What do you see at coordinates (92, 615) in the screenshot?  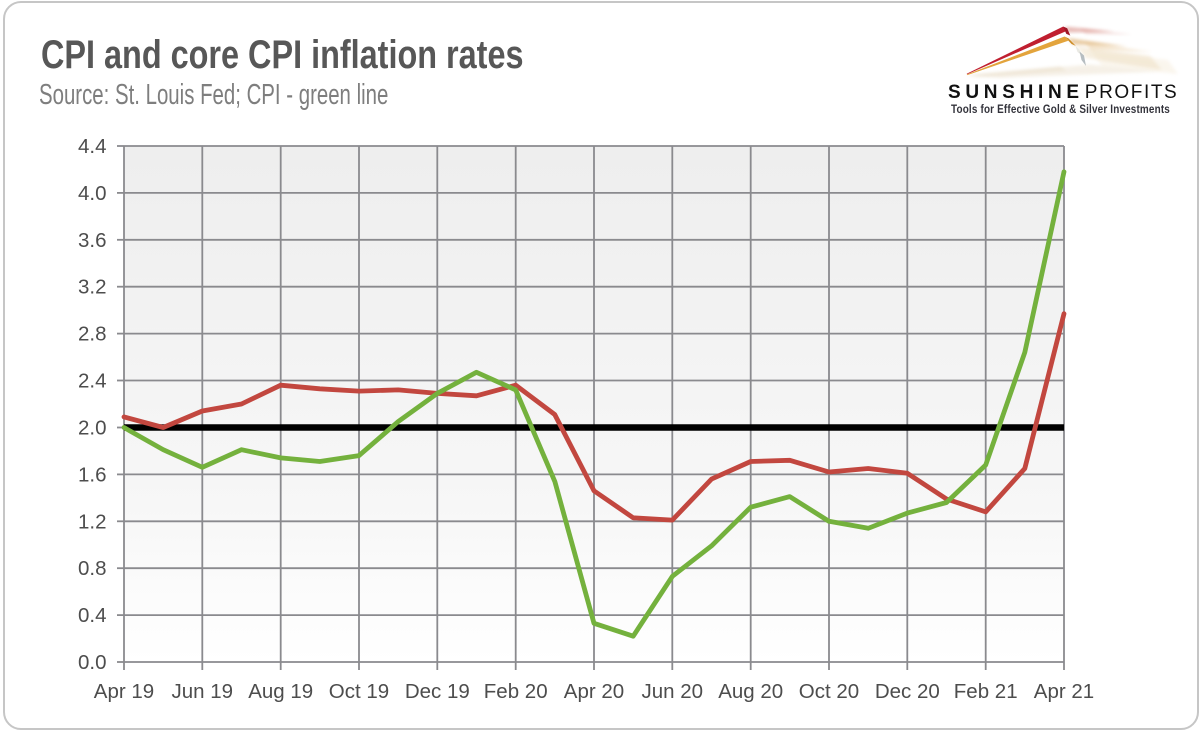 I see `svg-text: 0.4` at bounding box center [92, 615].